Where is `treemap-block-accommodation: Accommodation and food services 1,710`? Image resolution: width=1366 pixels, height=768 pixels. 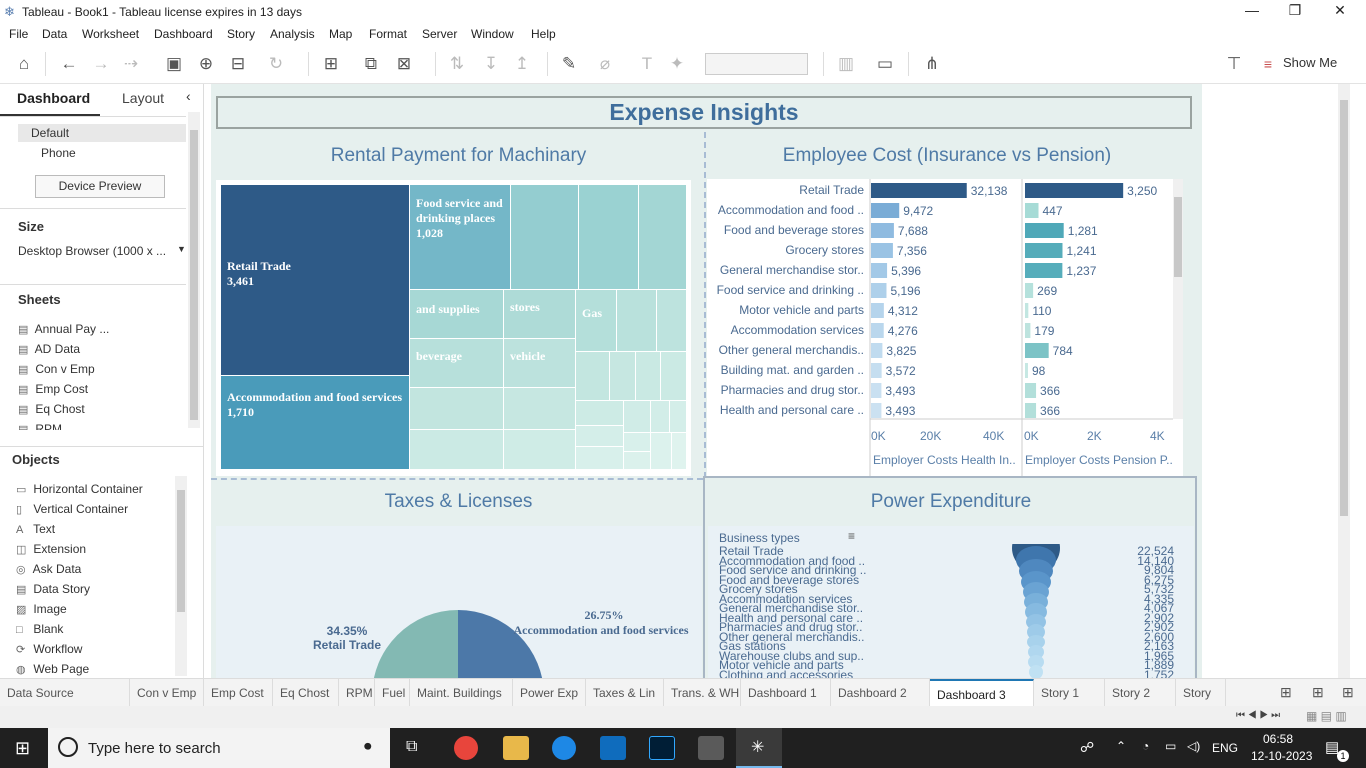 treemap-block-accommodation: Accommodation and food services 1,710 is located at coordinates (315, 422).